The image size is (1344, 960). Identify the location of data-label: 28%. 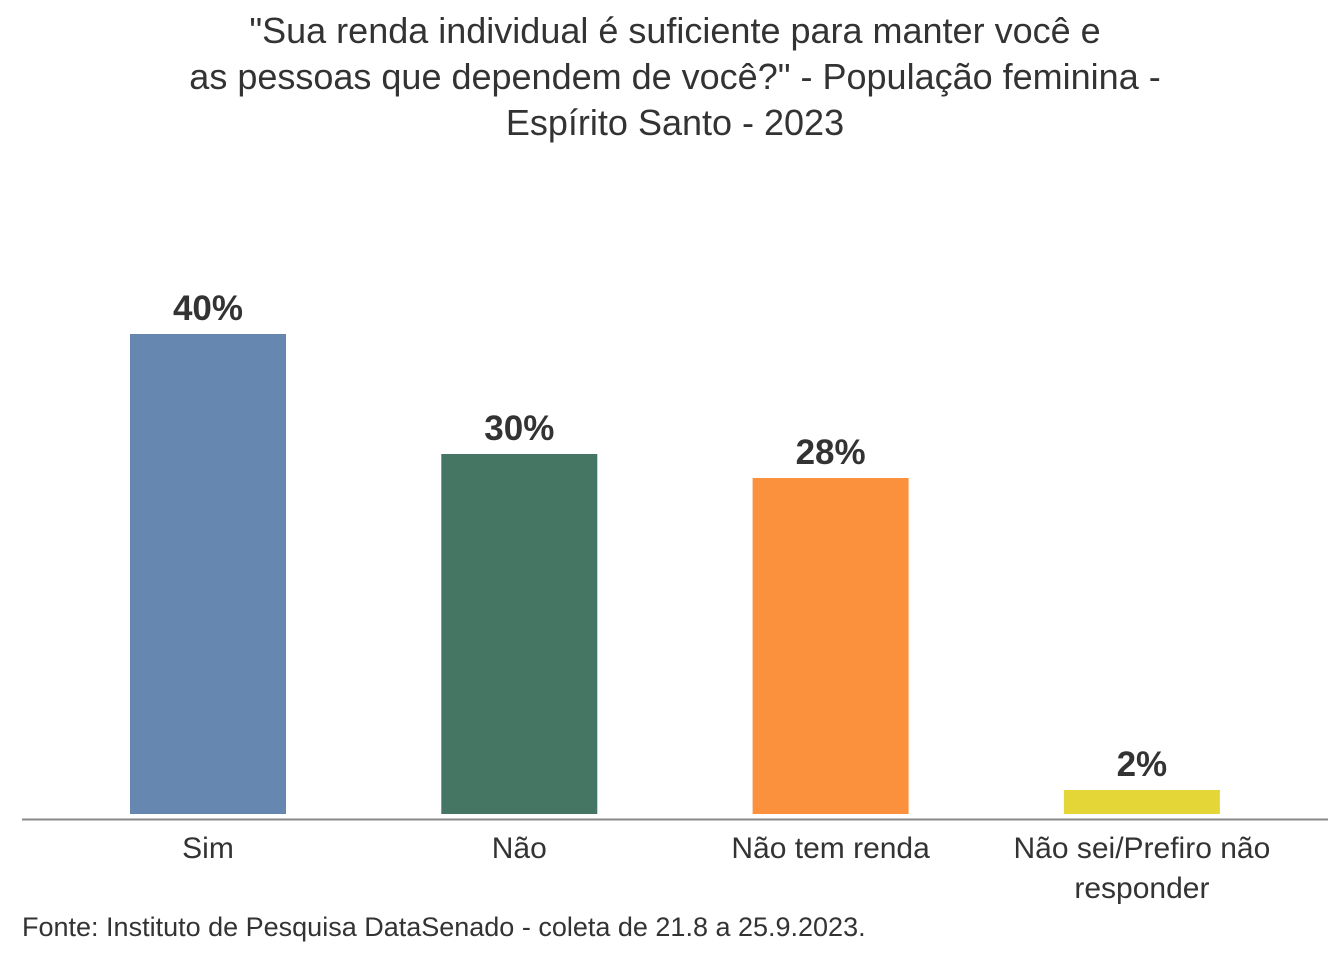
(831, 452).